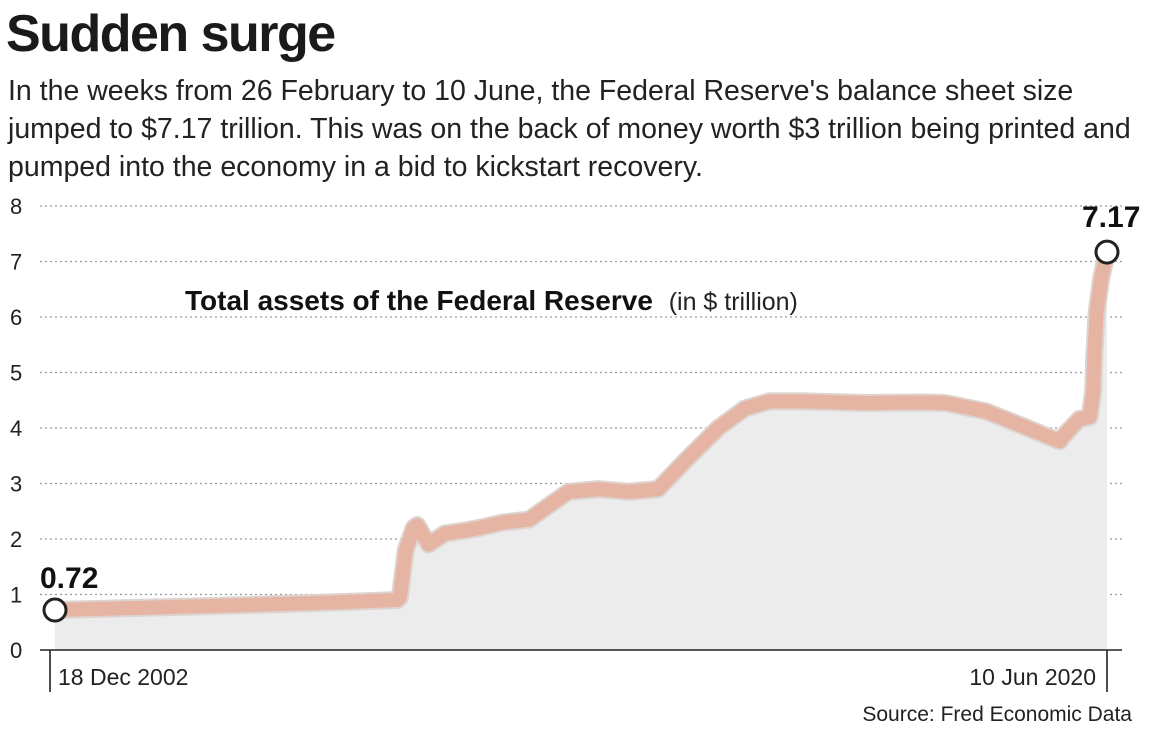  What do you see at coordinates (1111, 217) in the screenshot?
I see `end-value-label: 7.17` at bounding box center [1111, 217].